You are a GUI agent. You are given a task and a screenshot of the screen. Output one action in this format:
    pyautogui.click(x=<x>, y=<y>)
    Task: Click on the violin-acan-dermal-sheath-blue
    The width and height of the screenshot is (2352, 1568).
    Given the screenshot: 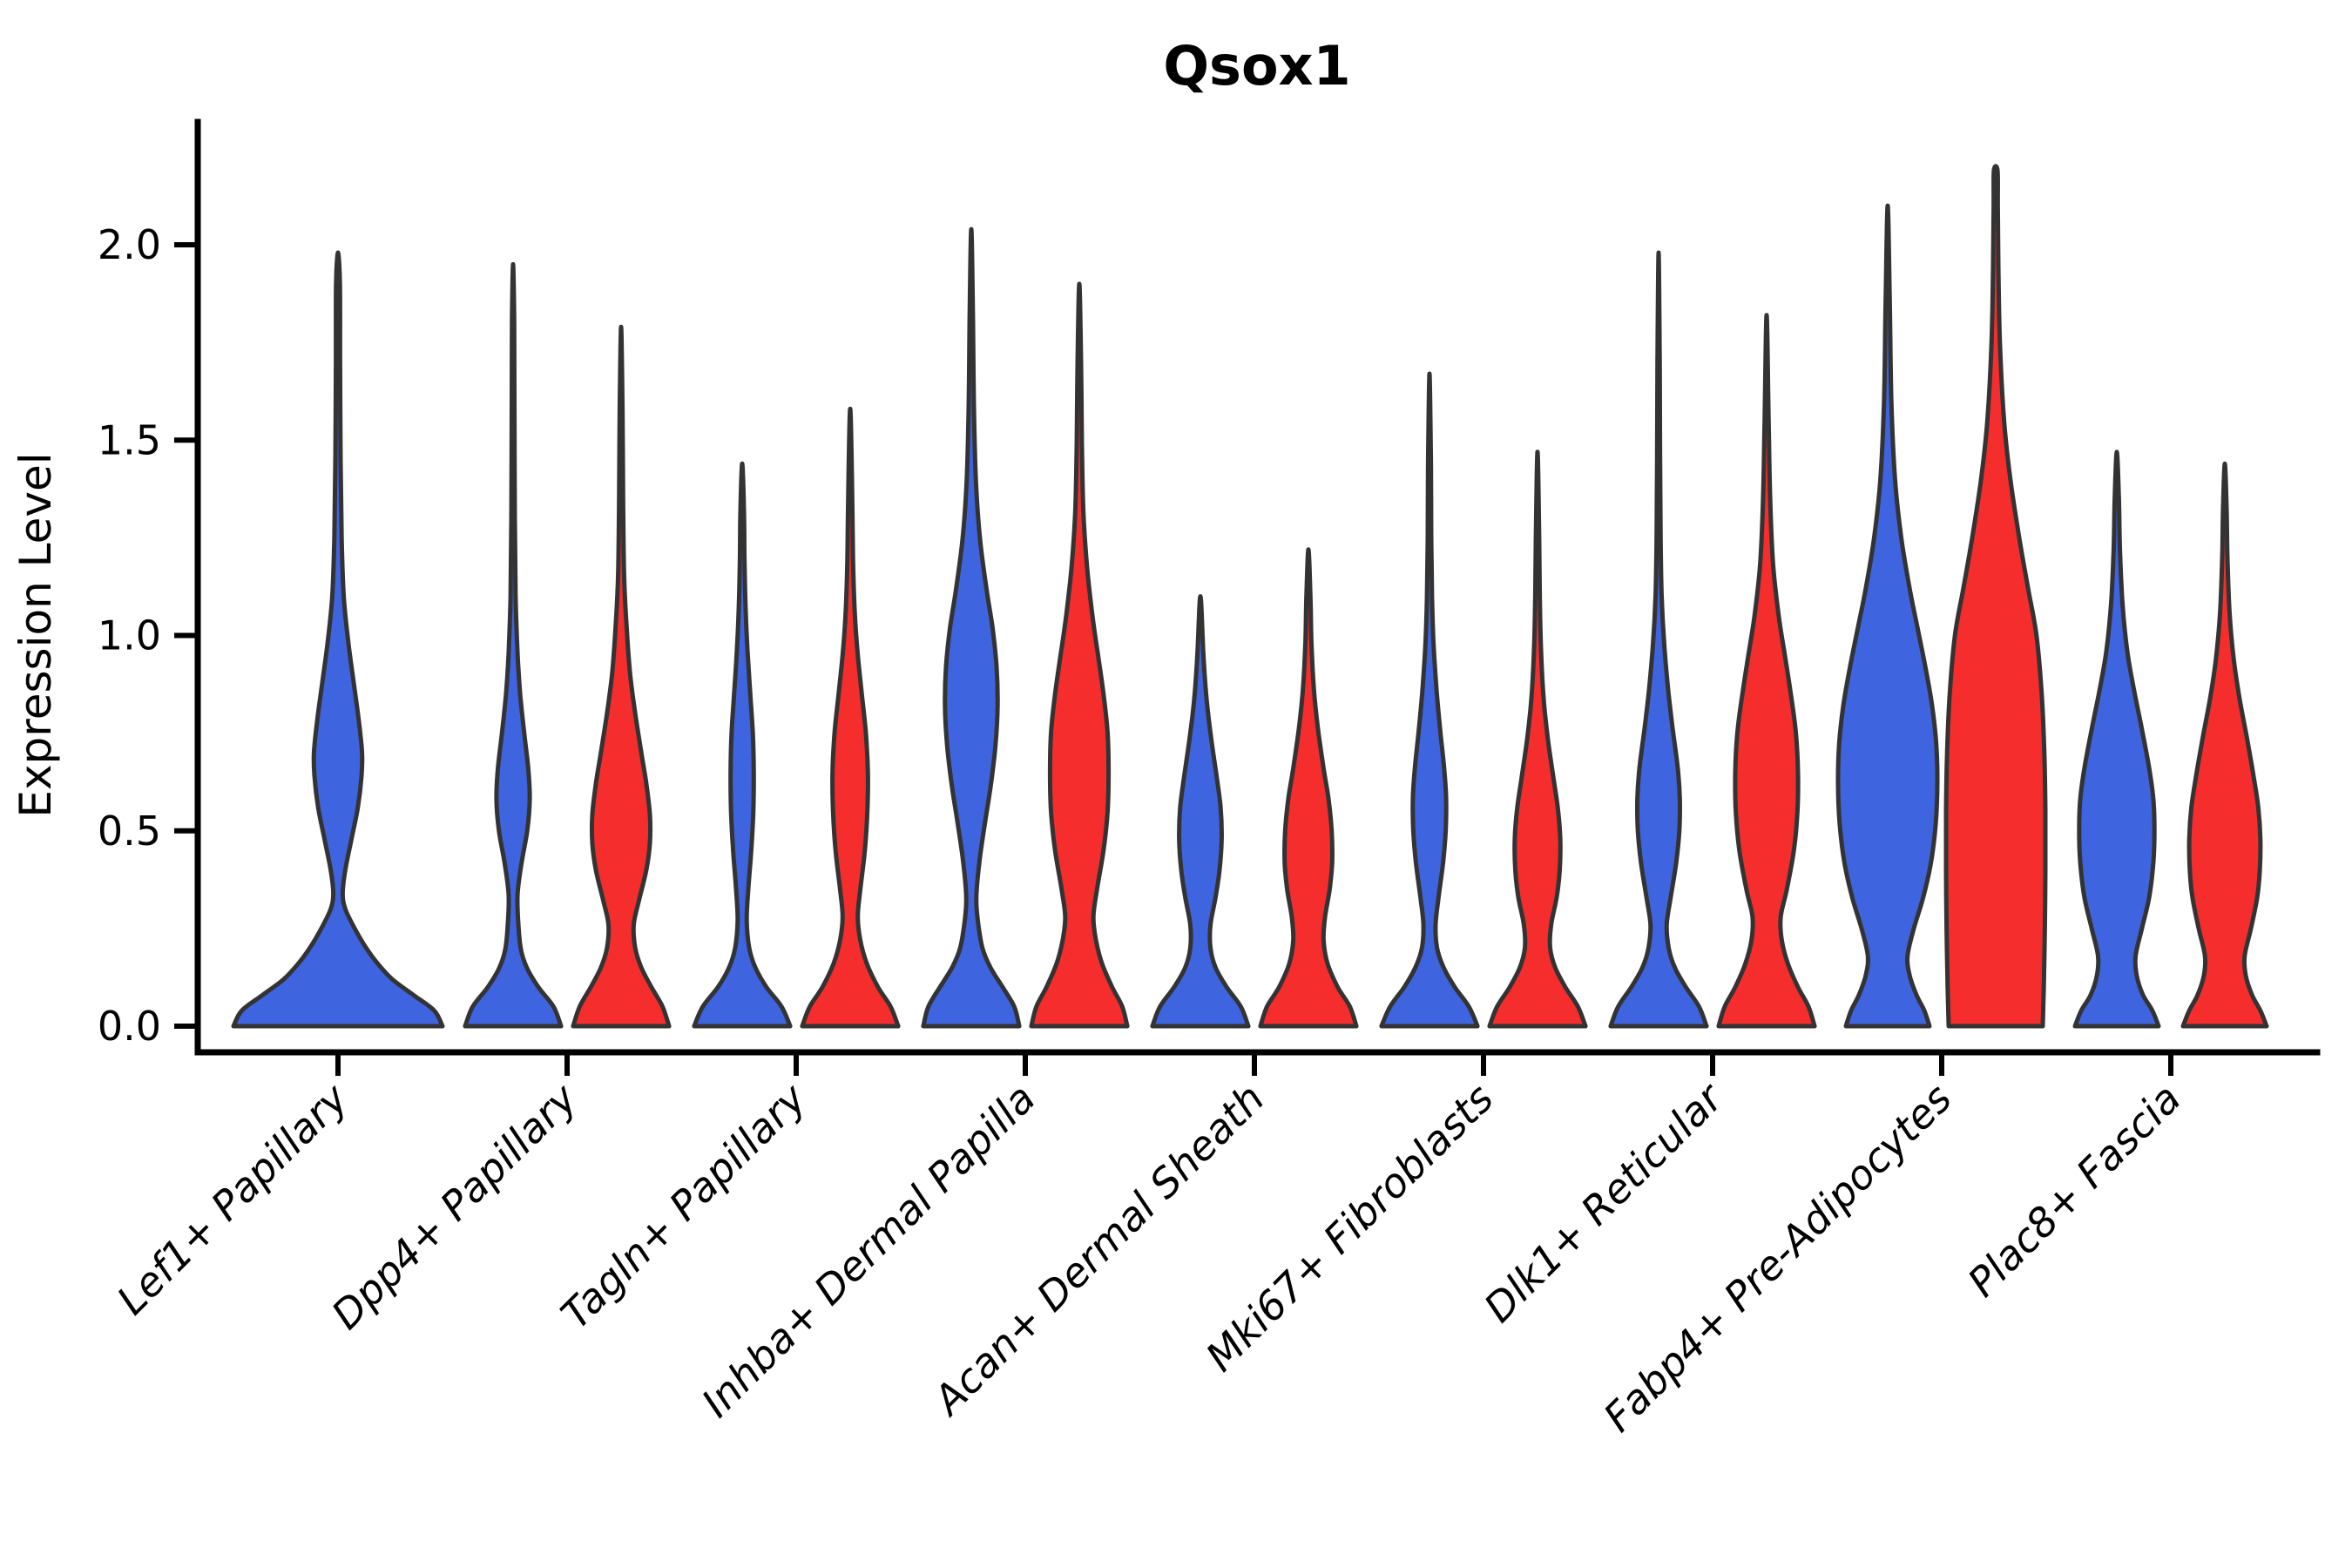 What is the action you would take?
    pyautogui.click(x=1201, y=811)
    